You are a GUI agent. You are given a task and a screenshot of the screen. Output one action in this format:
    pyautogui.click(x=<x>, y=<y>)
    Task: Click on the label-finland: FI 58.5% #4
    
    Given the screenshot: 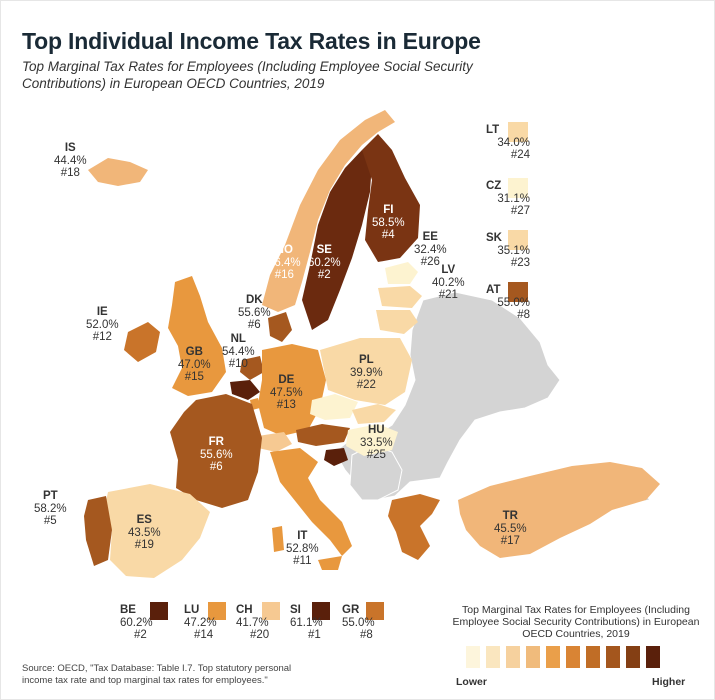 What is the action you would take?
    pyautogui.click(x=388, y=223)
    